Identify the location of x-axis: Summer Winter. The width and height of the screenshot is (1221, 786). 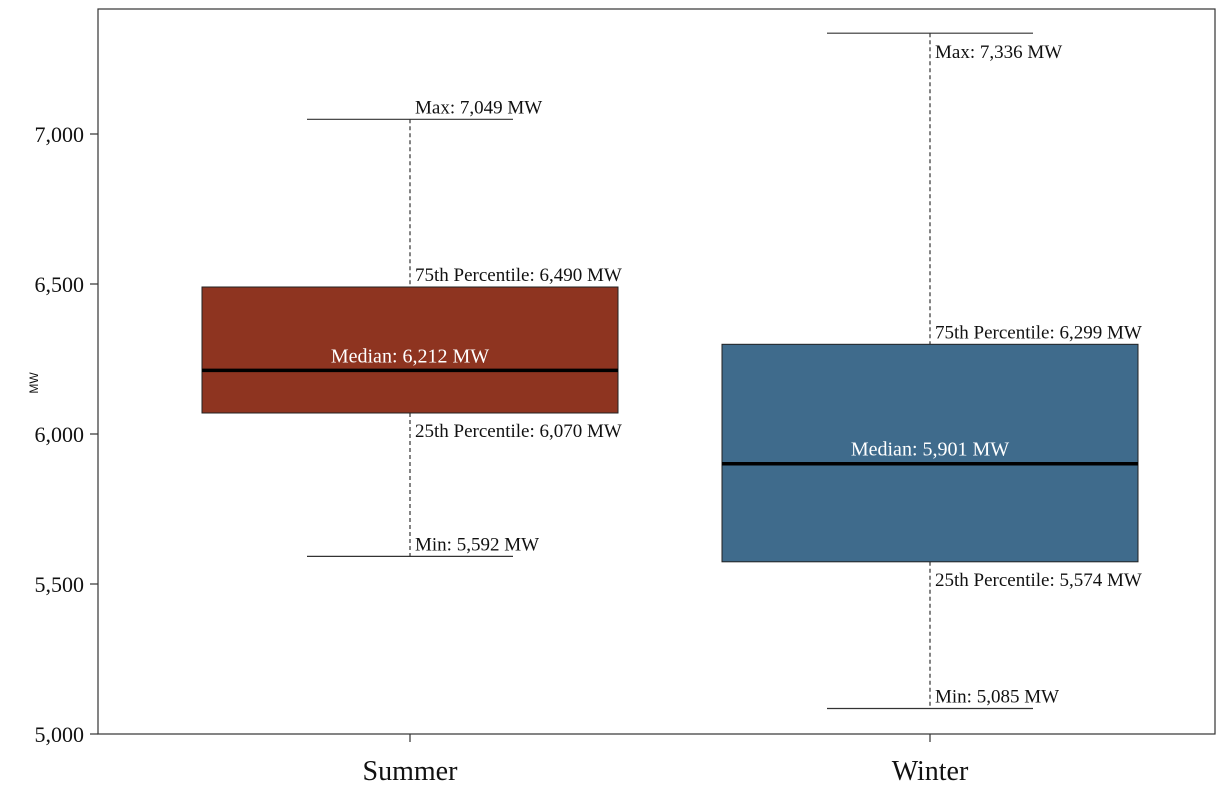
(666, 760).